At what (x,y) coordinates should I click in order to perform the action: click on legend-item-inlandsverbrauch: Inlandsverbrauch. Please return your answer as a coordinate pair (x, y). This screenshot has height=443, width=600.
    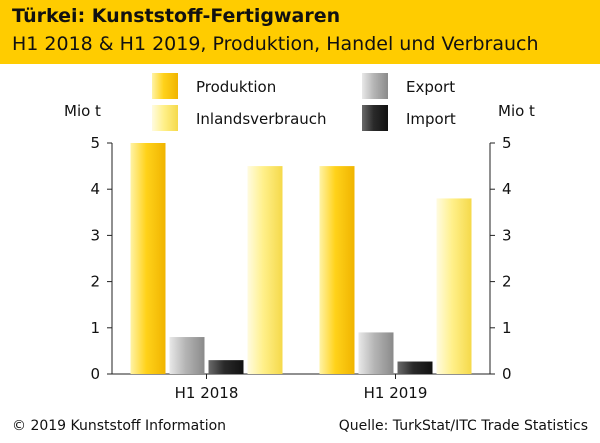
    Looking at the image, I should click on (239, 118).